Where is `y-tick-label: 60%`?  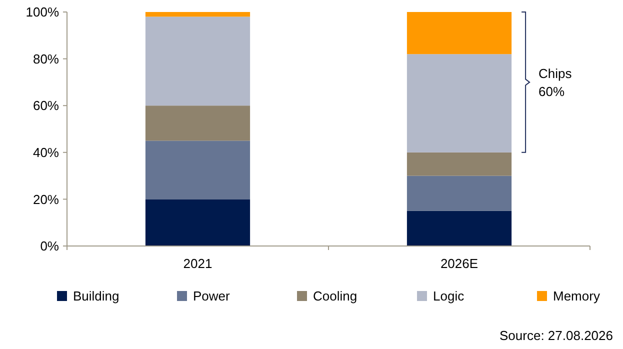 y-tick-label: 60% is located at coordinates (46, 106).